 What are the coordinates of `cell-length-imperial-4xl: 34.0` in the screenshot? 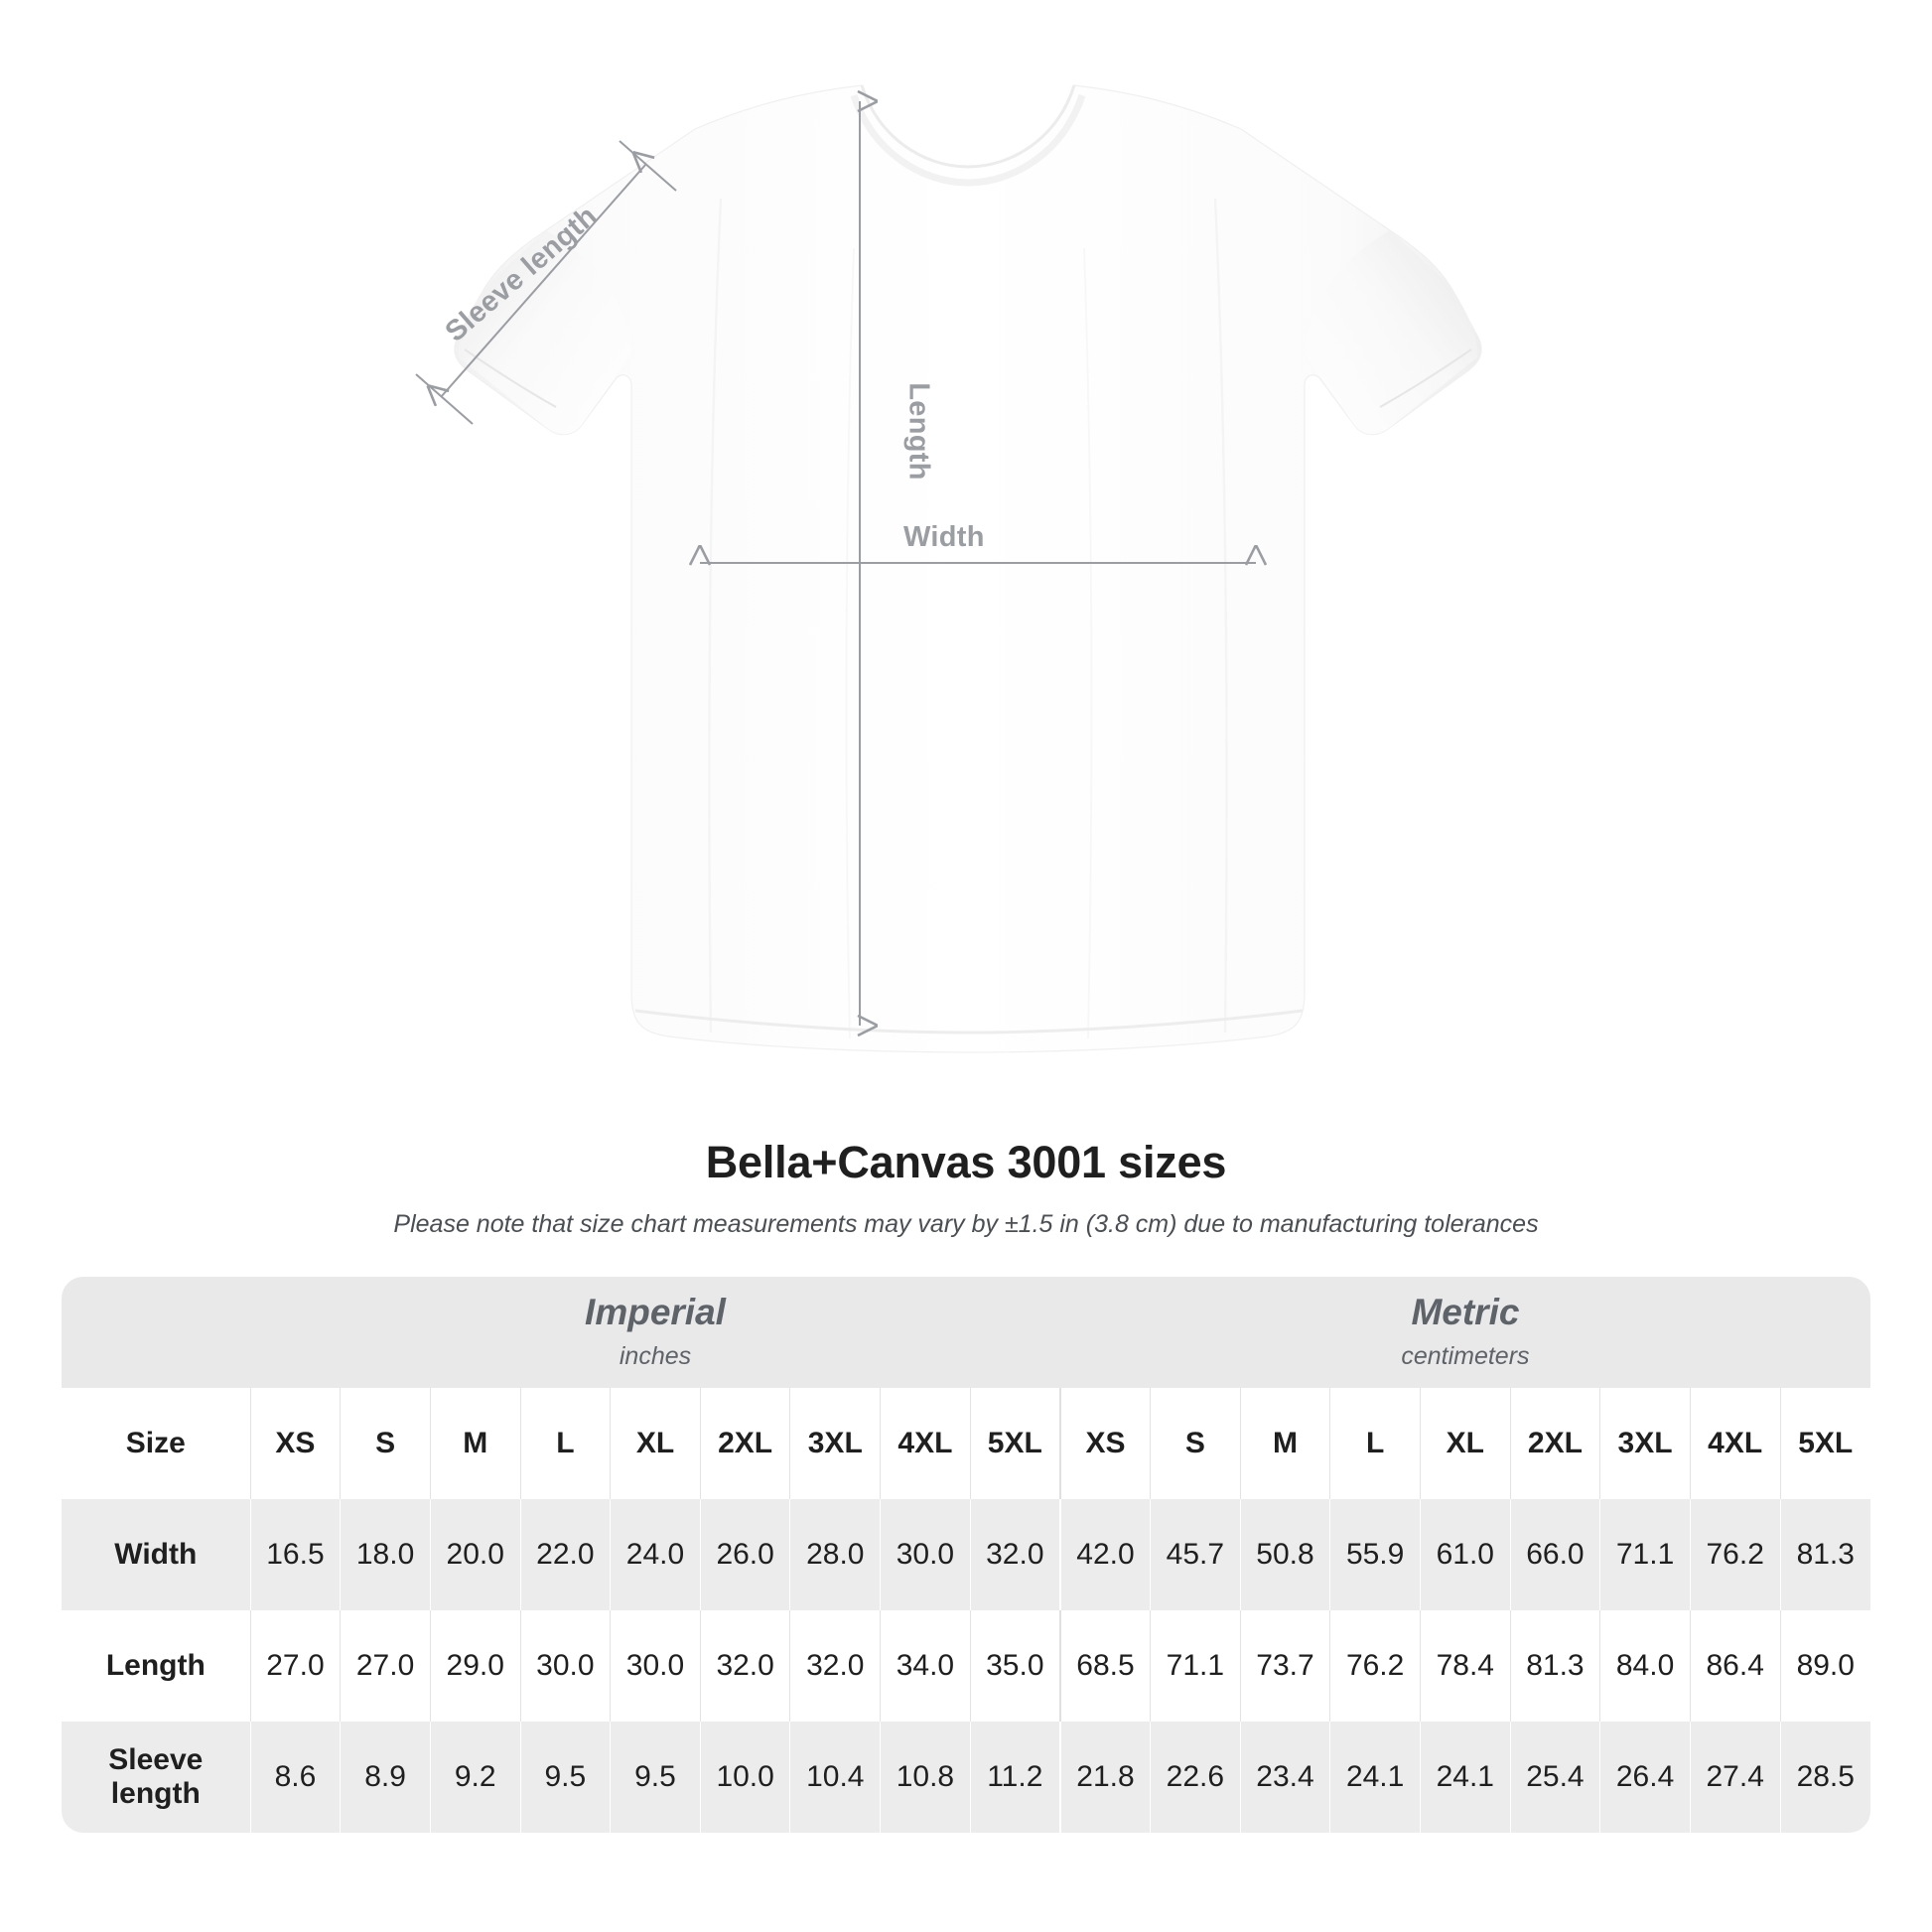 It's located at (926, 1666).